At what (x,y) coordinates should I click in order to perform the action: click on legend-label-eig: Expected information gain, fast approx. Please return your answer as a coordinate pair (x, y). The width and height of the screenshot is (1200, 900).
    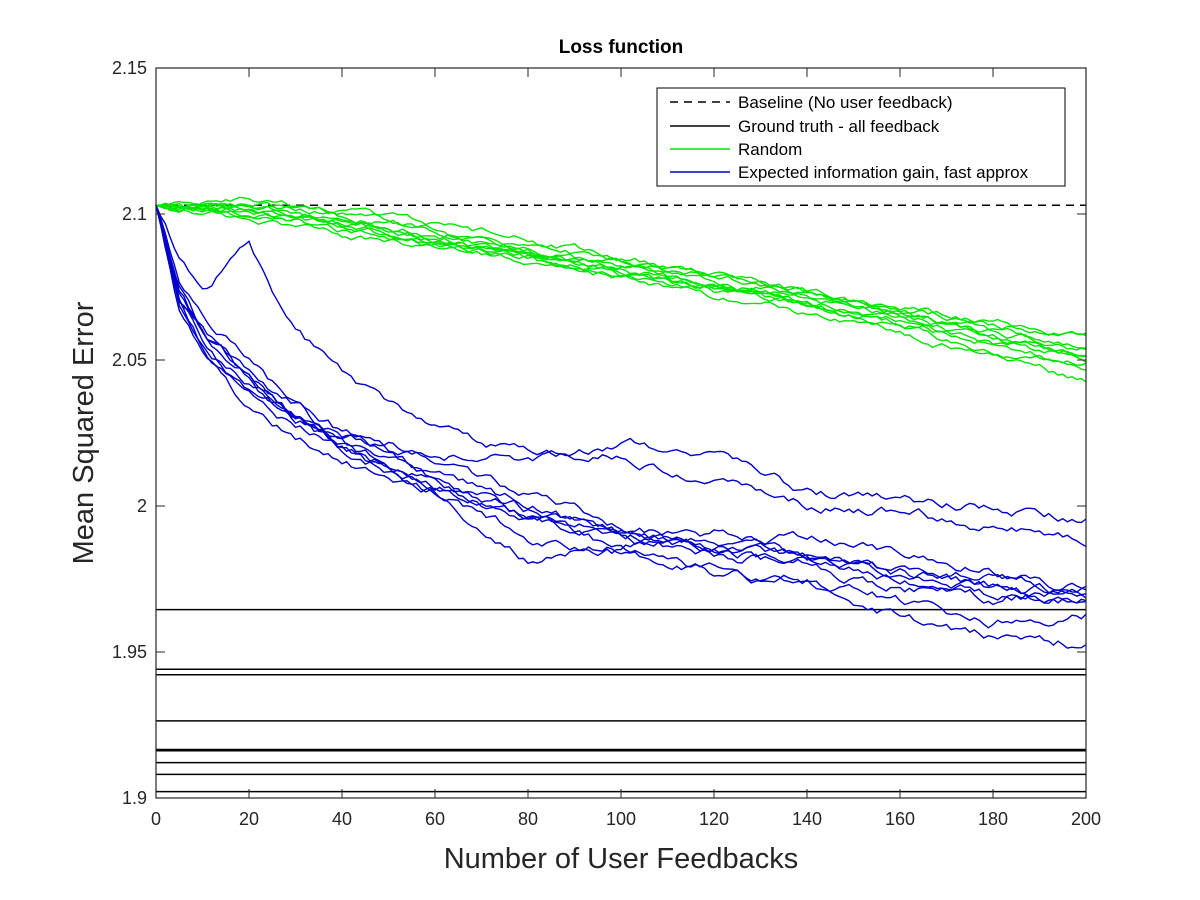
    Looking at the image, I should click on (883, 172).